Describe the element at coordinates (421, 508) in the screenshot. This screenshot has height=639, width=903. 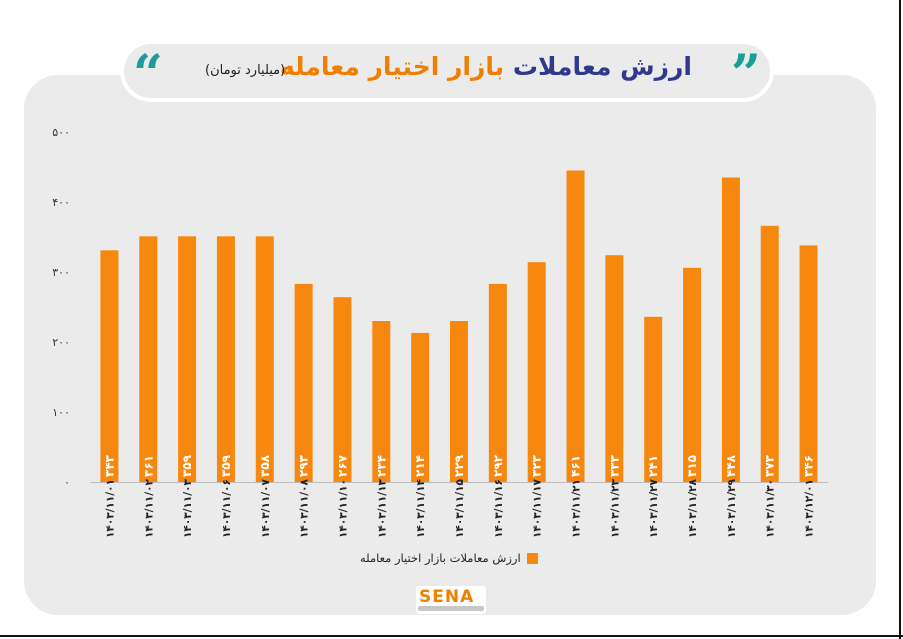
I see `x-tick-label: ۱۴۰۳/۱۱/۱۴` at that location.